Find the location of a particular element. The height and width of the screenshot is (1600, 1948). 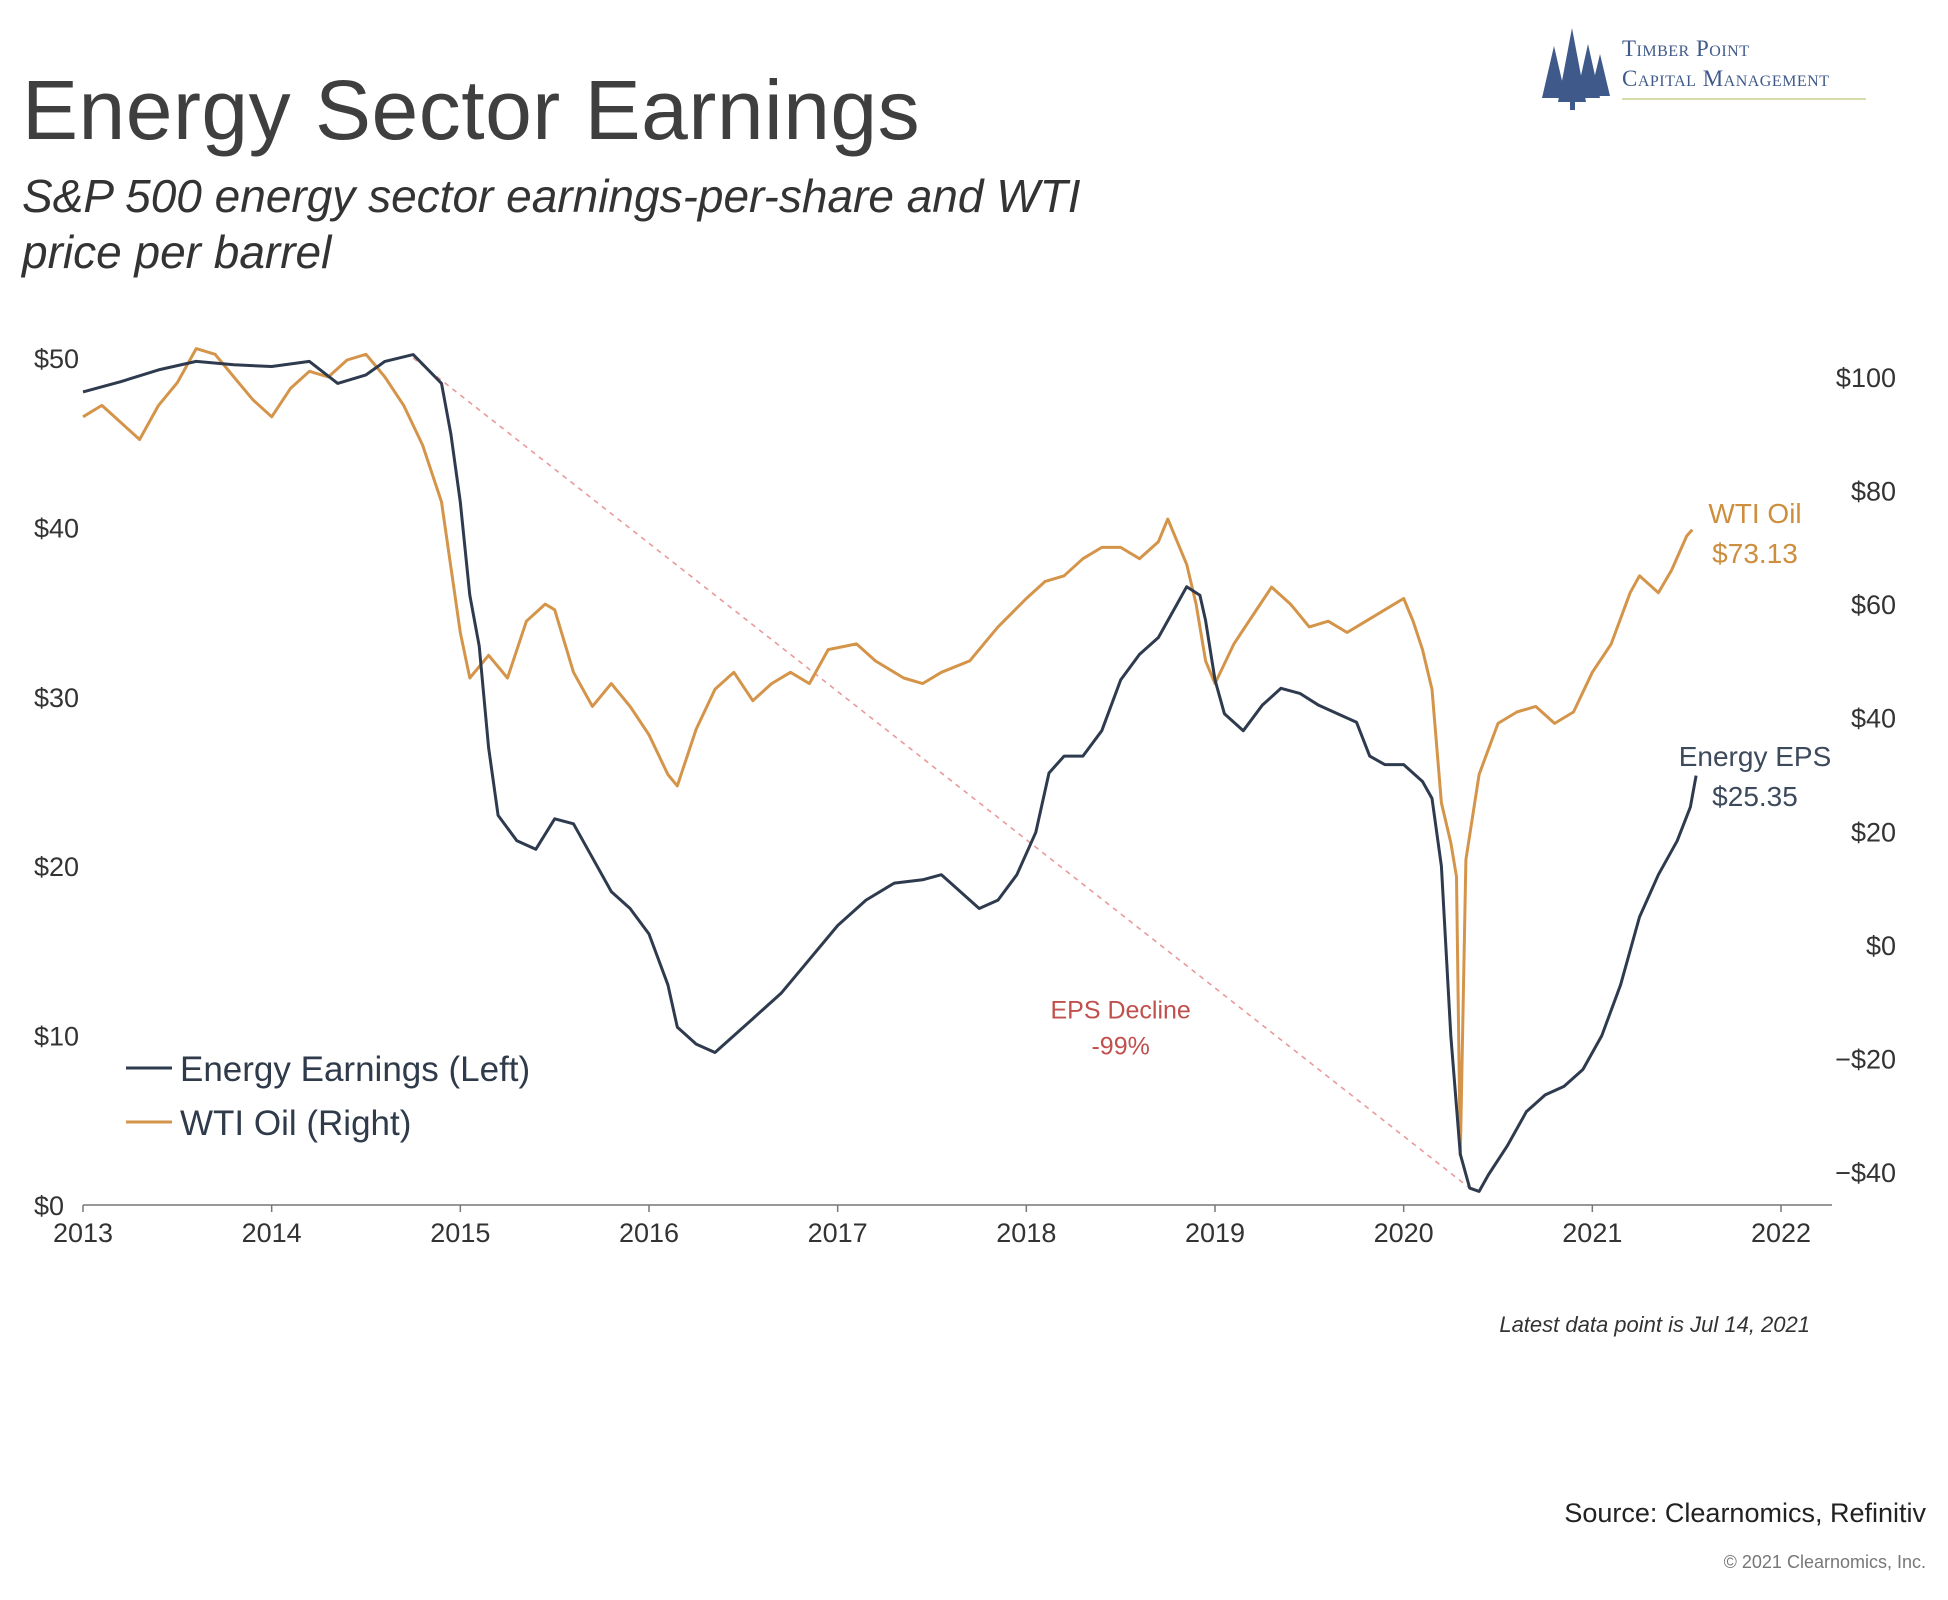

copyright: © 2021 Clearnomics, Inc. is located at coordinates (1824, 1562).